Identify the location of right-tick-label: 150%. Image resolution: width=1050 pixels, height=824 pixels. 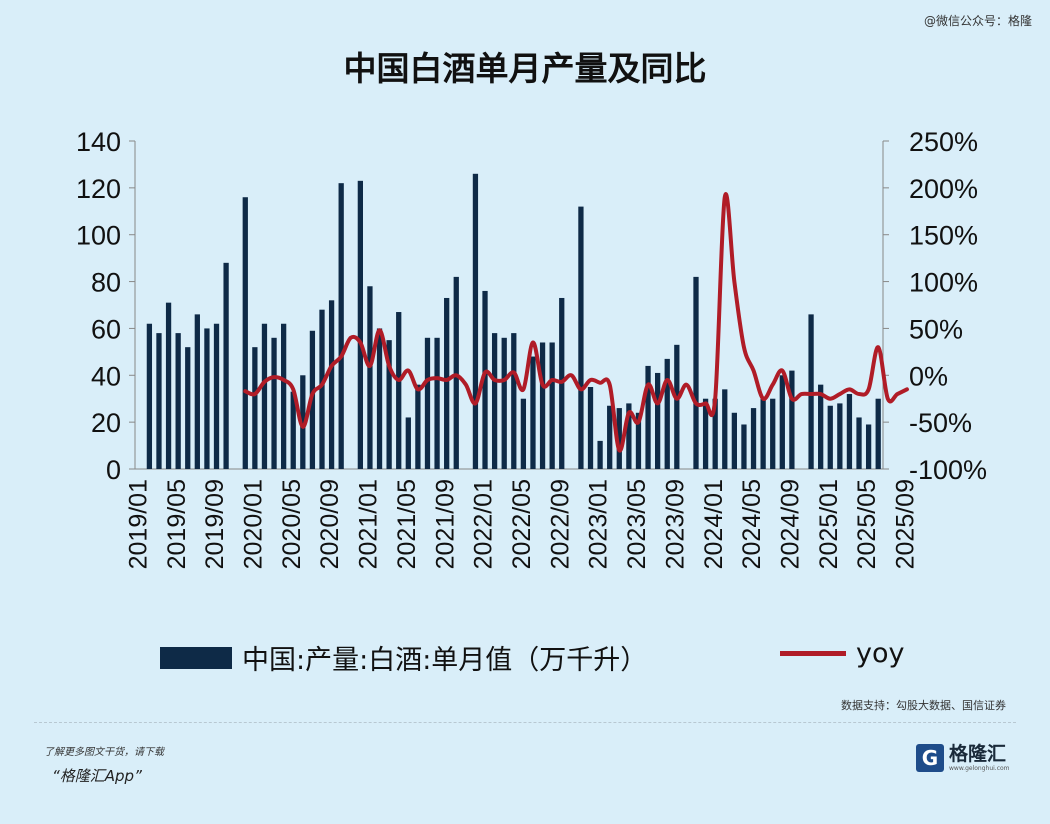
(943, 236).